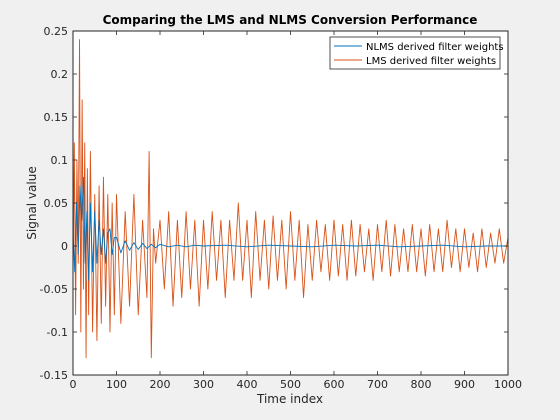 Image resolution: width=560 pixels, height=420 pixels. I want to click on x-tick-label: 300, so click(203, 384).